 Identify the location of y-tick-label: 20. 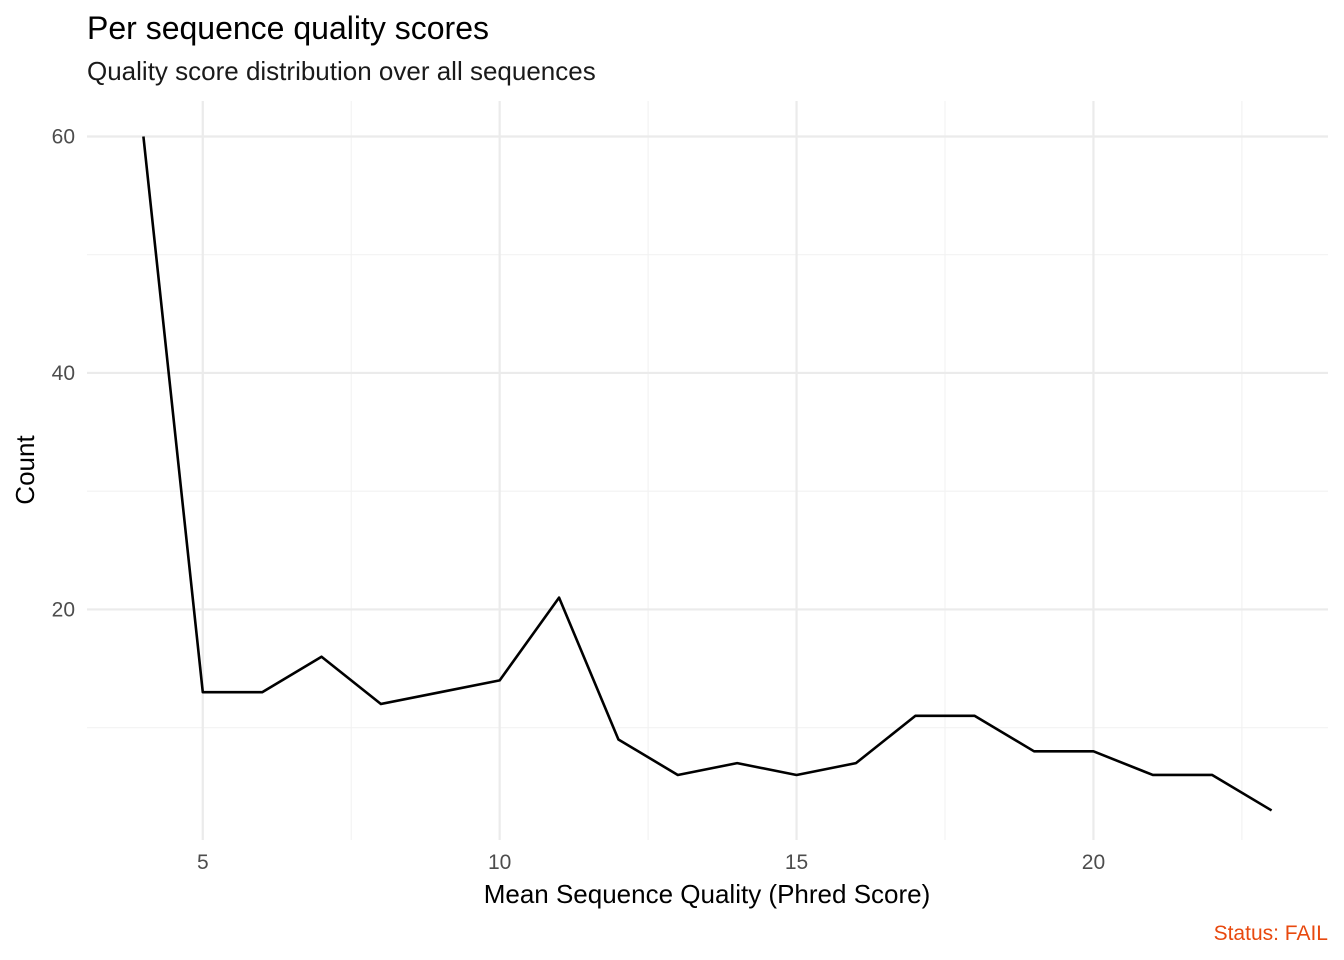
(63, 609).